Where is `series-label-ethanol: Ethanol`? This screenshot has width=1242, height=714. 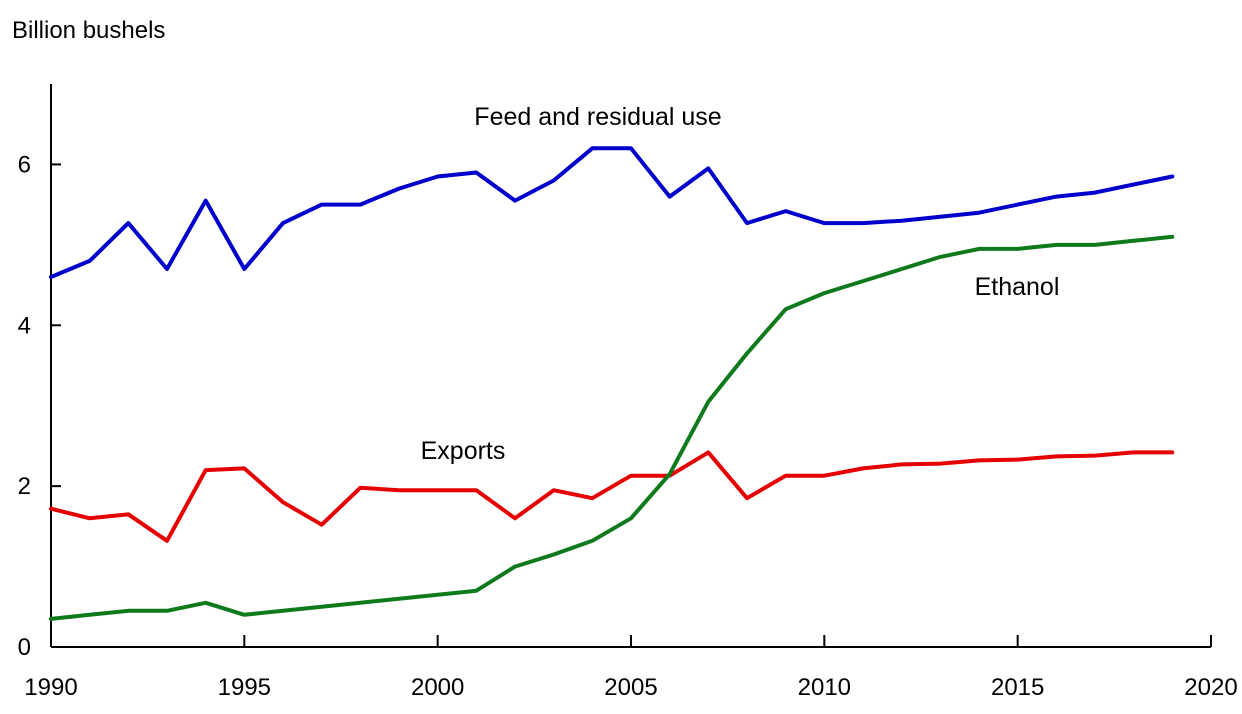
series-label-ethanol: Ethanol is located at coordinates (1017, 287).